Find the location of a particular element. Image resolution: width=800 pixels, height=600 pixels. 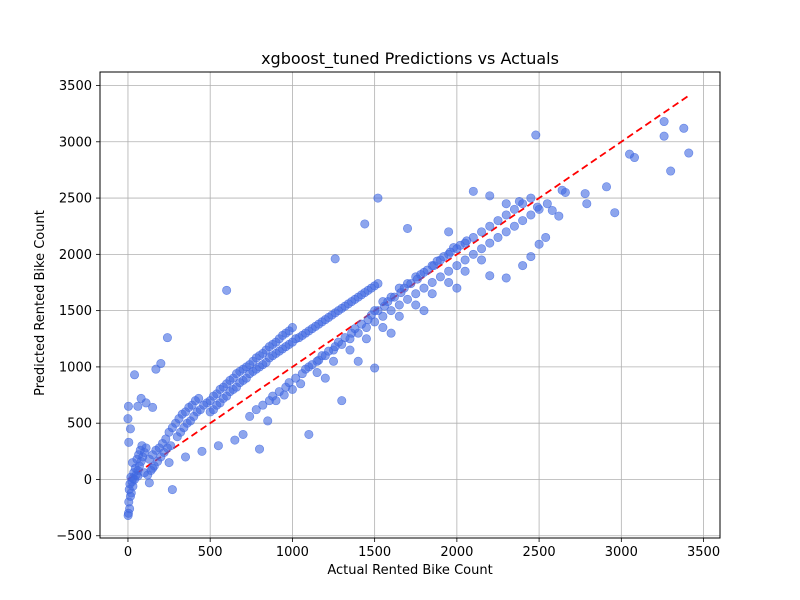

x-axis-title: Actual Rented Bike Count is located at coordinates (409, 570).